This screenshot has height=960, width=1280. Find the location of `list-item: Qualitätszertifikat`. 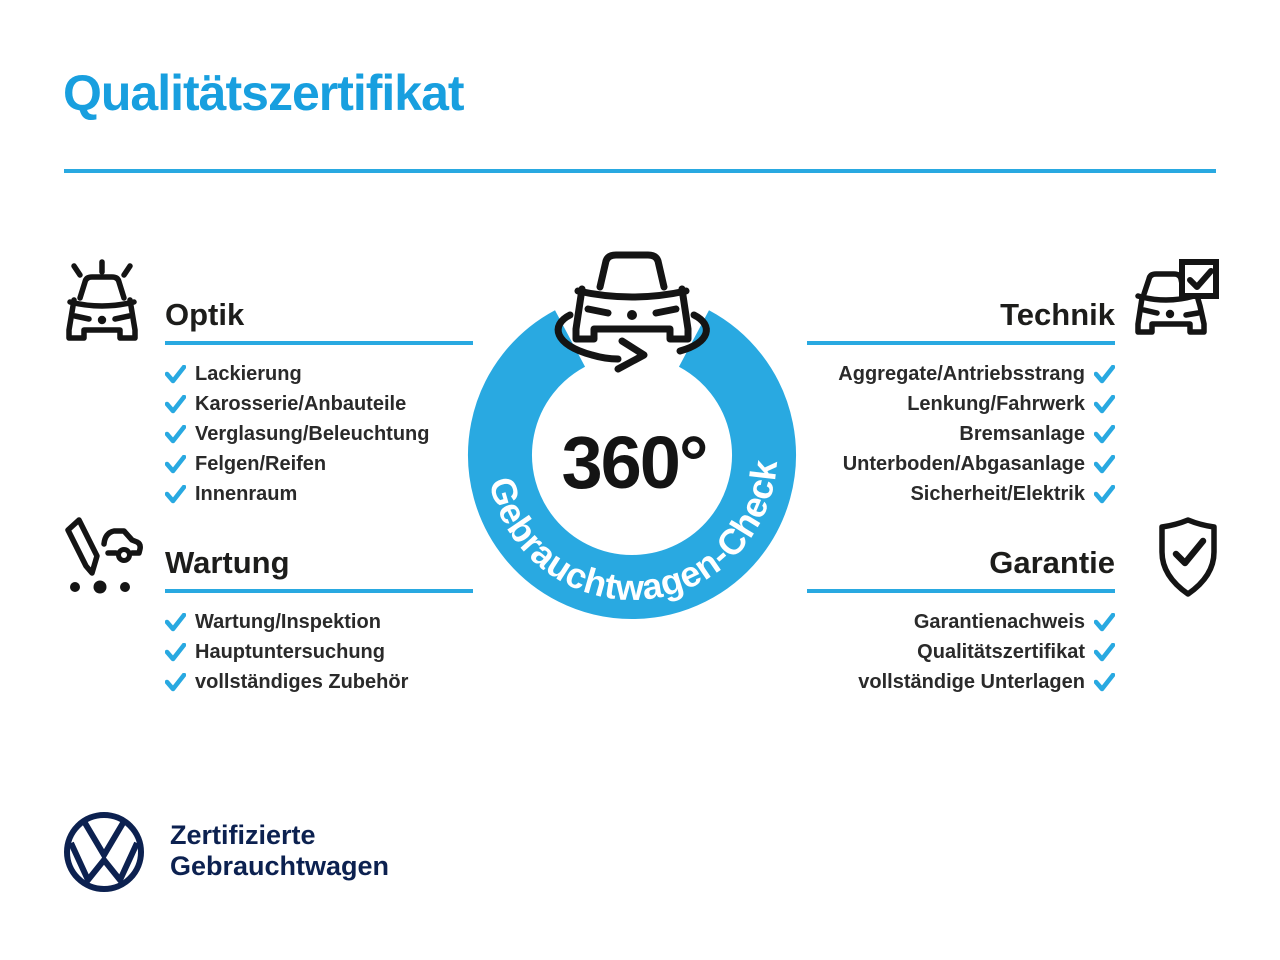

list-item: Qualitätszertifikat is located at coordinates (1016, 652).